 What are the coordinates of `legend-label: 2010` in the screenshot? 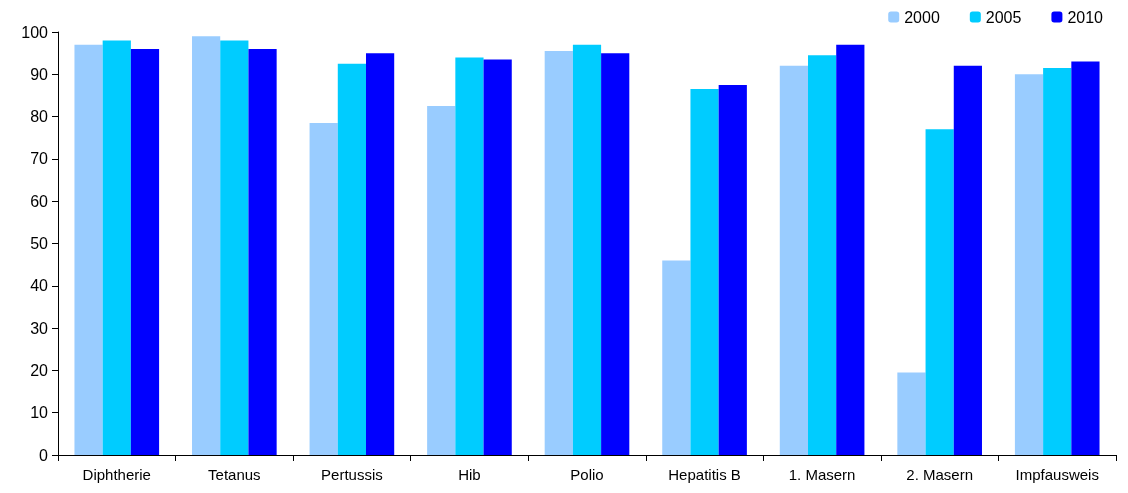 It's located at (1085, 17).